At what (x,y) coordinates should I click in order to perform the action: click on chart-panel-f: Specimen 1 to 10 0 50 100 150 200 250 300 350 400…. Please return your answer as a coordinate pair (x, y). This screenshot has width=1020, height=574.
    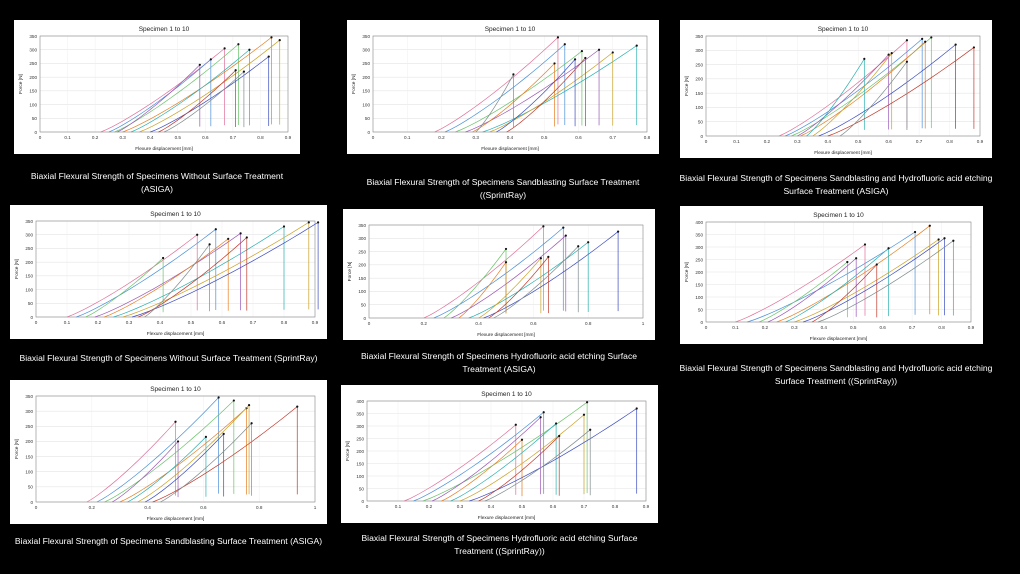
    Looking at the image, I should click on (831, 275).